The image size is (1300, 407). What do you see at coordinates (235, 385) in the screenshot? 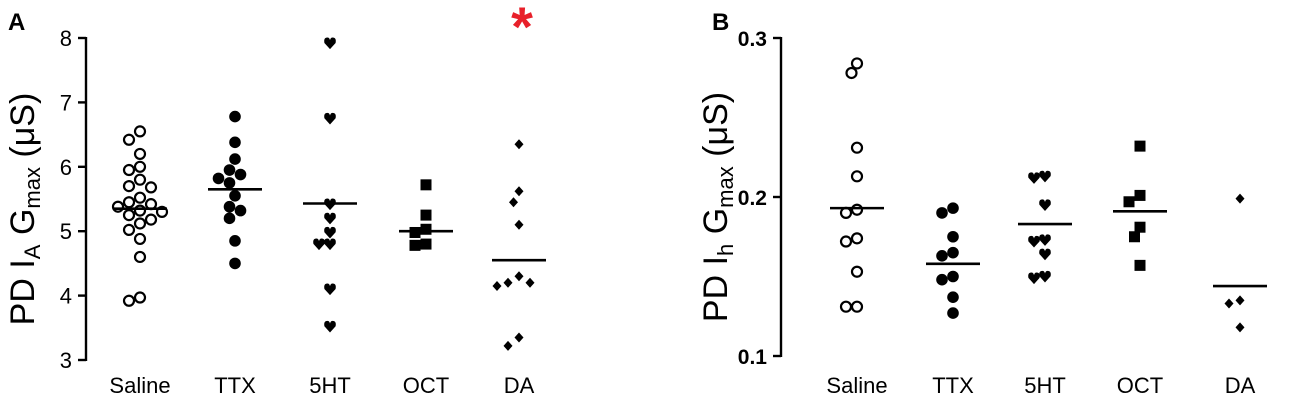
I see `category-label: TTX` at bounding box center [235, 385].